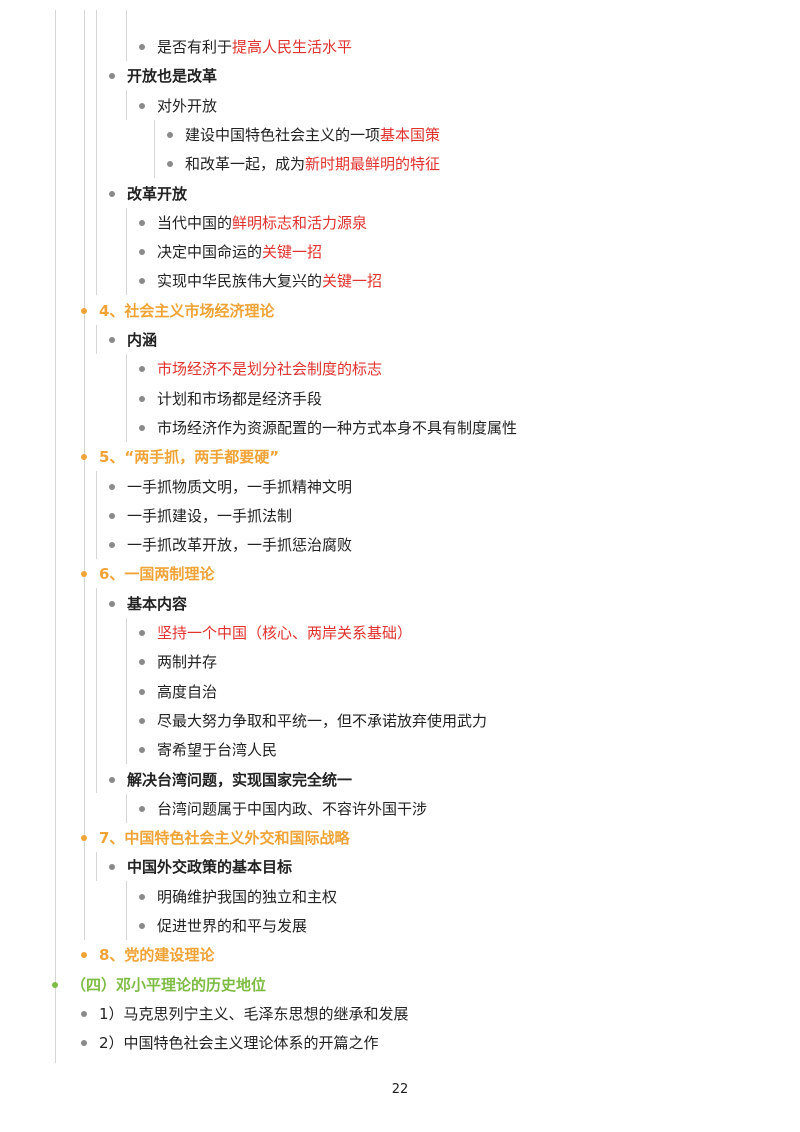  What do you see at coordinates (400, 1089) in the screenshot?
I see `page-number: 22` at bounding box center [400, 1089].